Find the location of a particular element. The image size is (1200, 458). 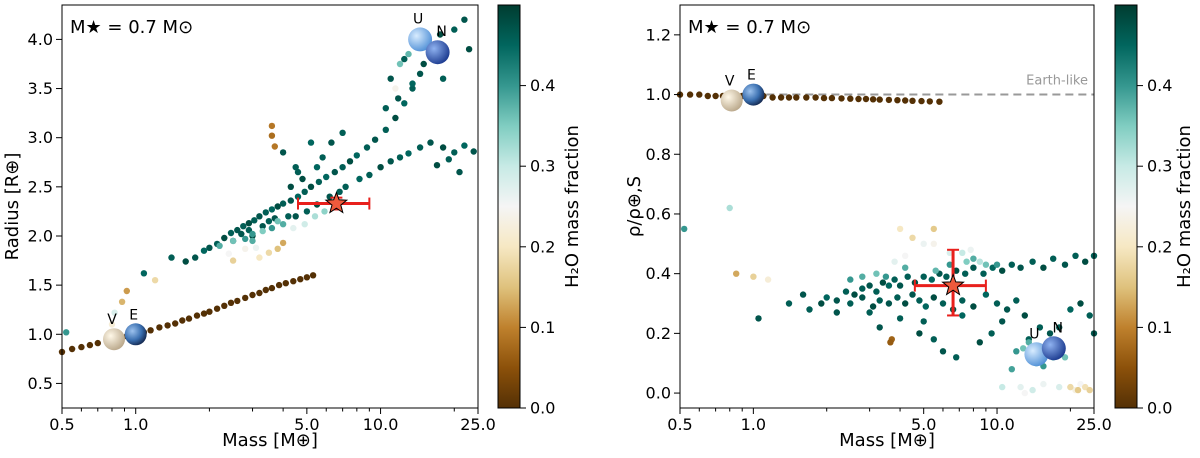

y-axis-label-right: ρ/ρ⊕,S is located at coordinates (634, 206).